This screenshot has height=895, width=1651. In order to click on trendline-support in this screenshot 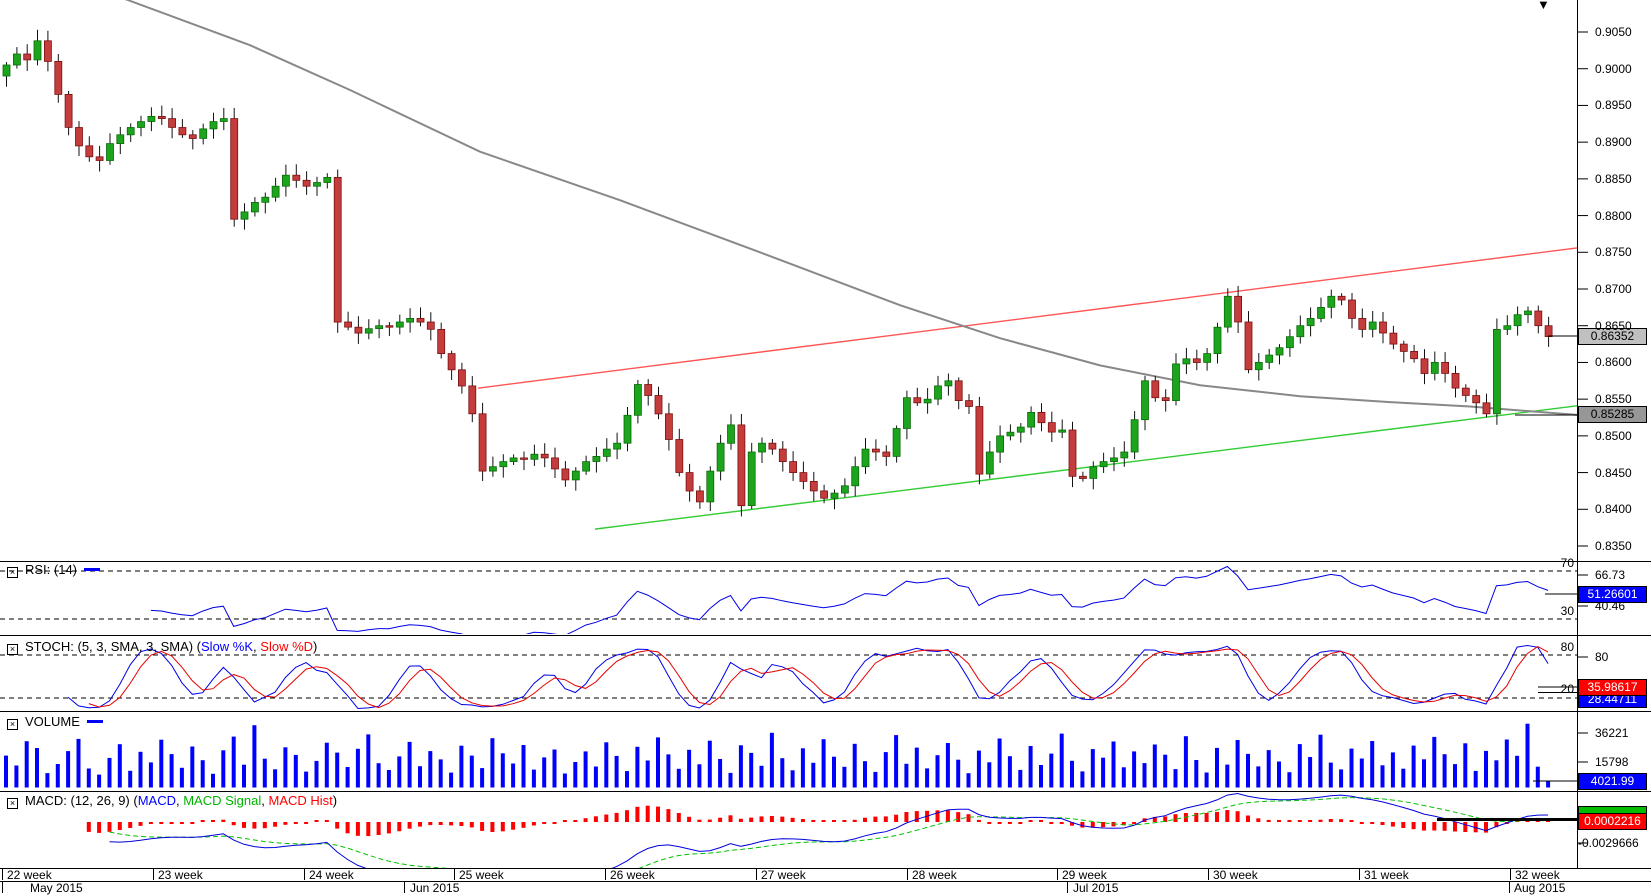, I will do `click(1086, 467)`.